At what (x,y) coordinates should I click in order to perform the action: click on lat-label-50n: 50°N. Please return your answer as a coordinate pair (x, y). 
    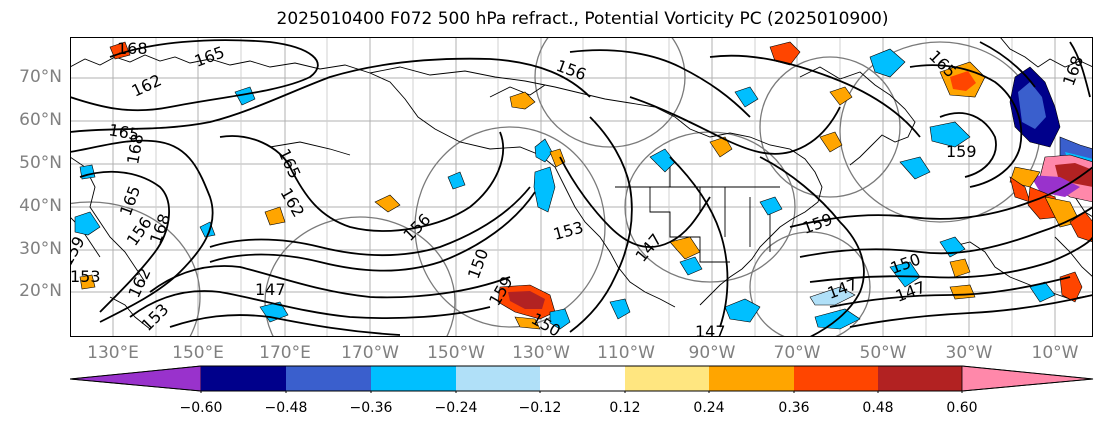
    Looking at the image, I should click on (40, 163).